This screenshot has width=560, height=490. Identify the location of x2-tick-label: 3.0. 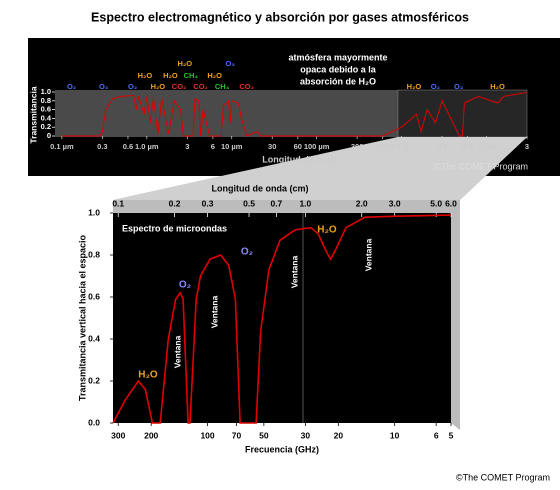
(395, 203).